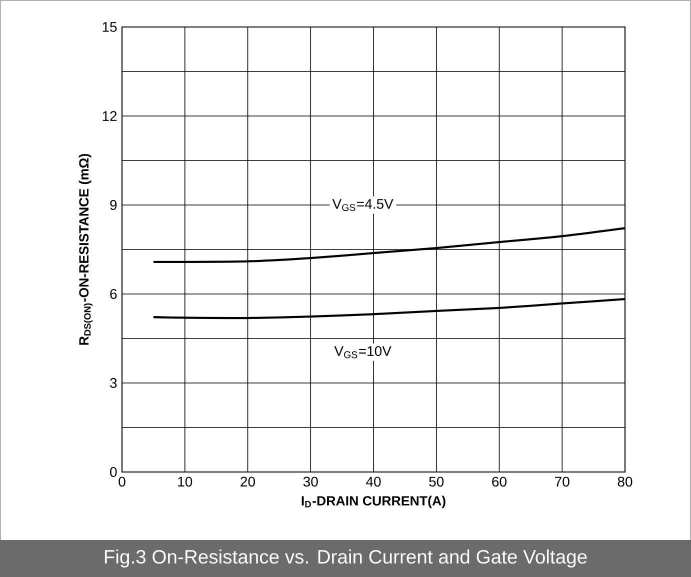  I want to click on text: V$_{GS}$=4.5V, so click(363, 205).